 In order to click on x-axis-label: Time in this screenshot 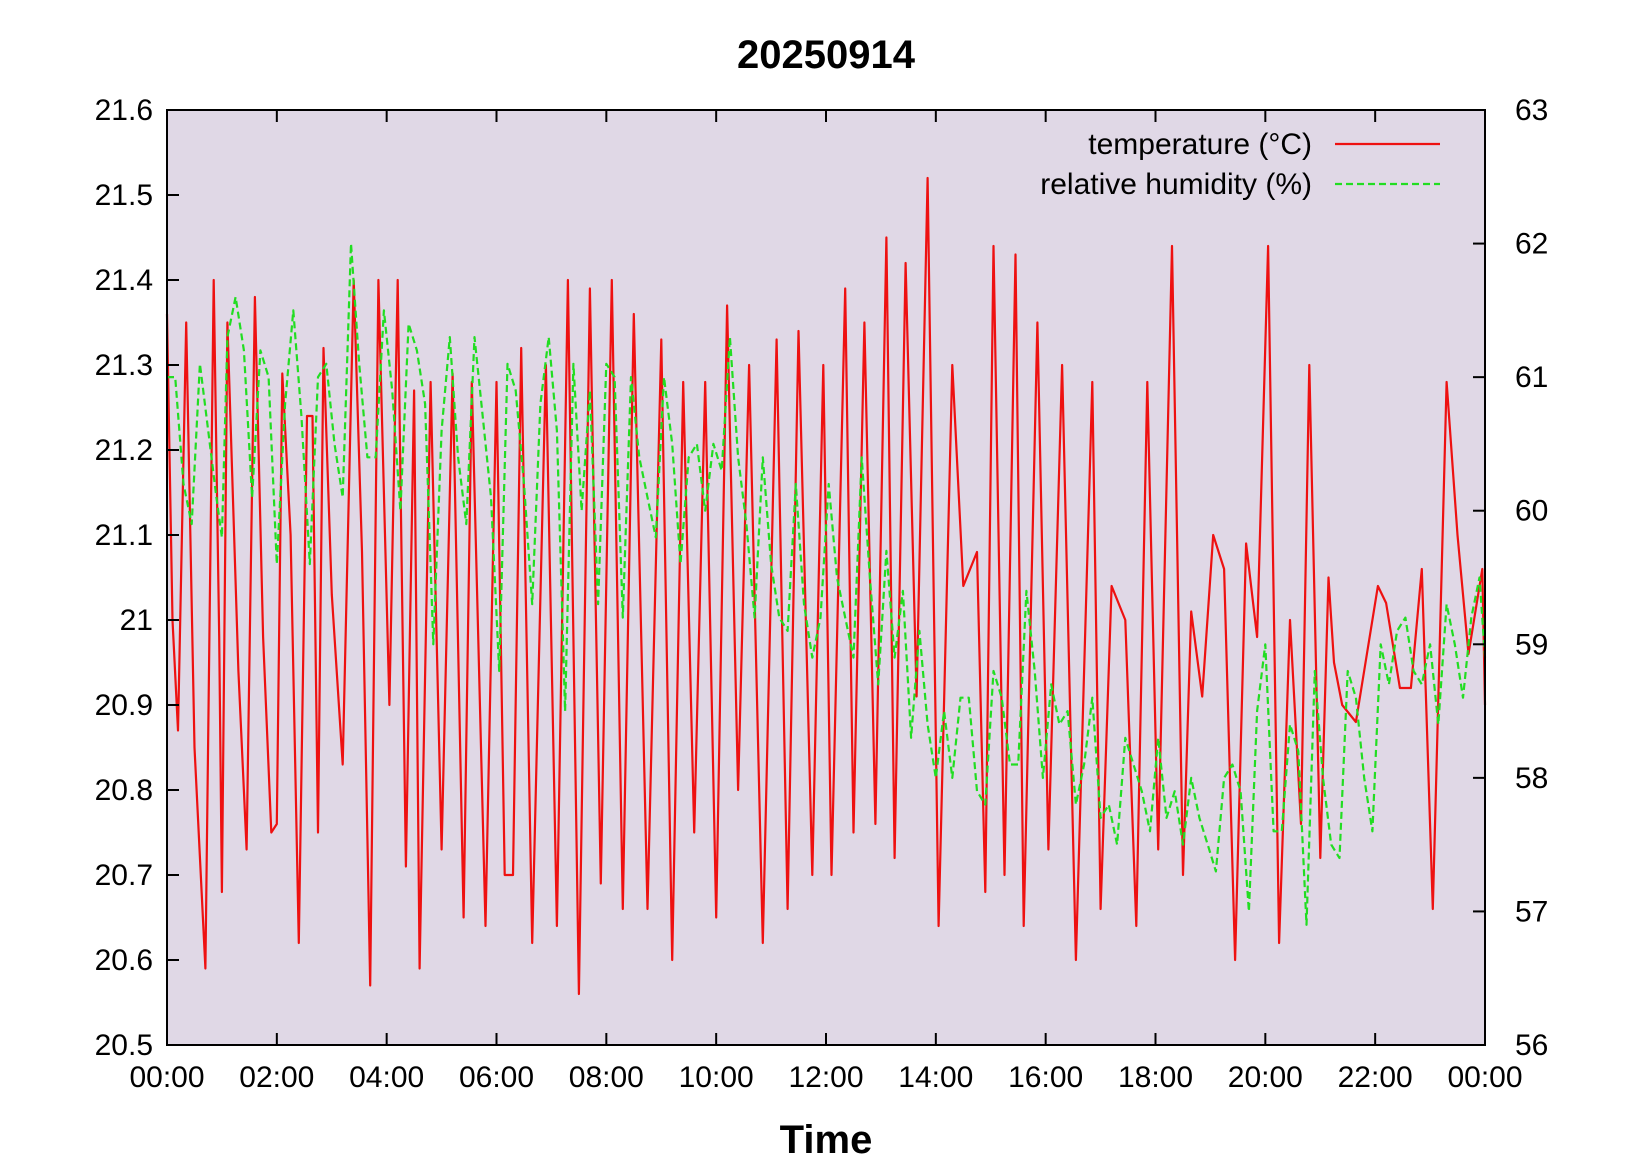, I will do `click(826, 1136)`.